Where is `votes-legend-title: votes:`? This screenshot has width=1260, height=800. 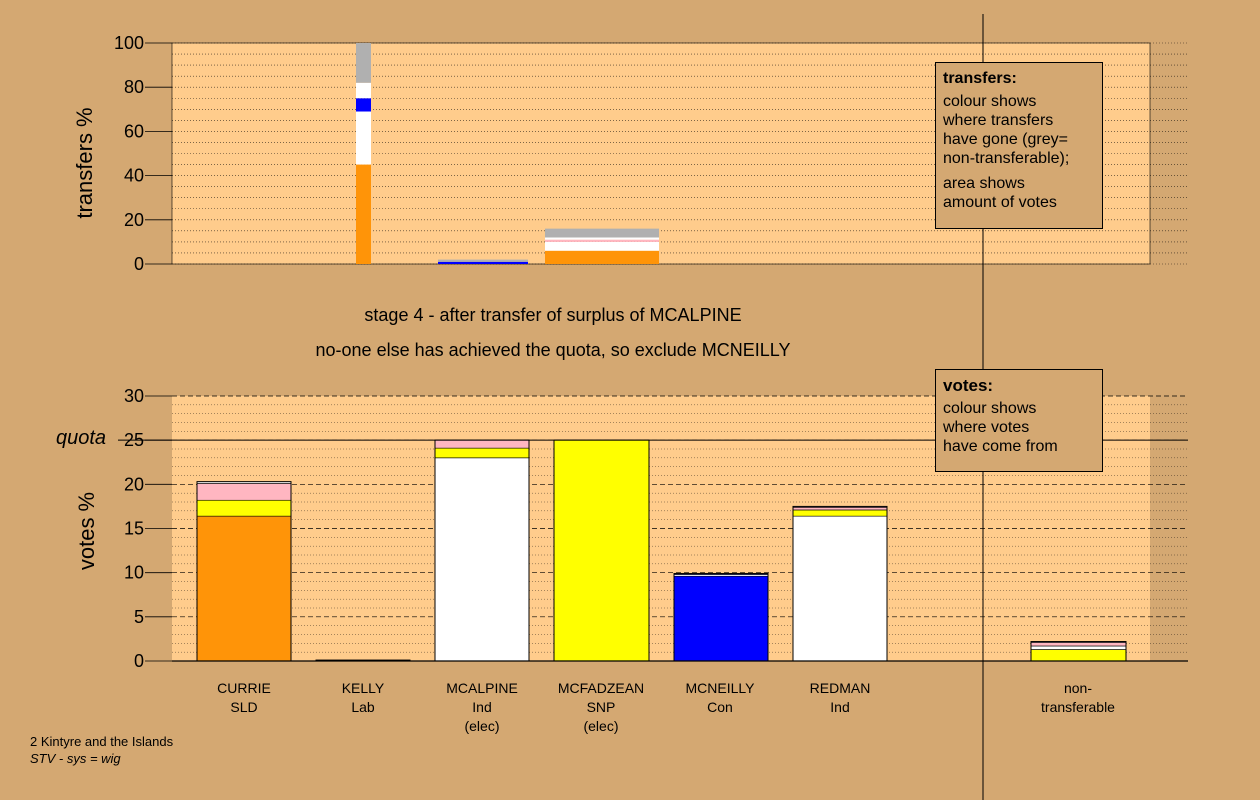 votes-legend-title: votes: is located at coordinates (968, 385).